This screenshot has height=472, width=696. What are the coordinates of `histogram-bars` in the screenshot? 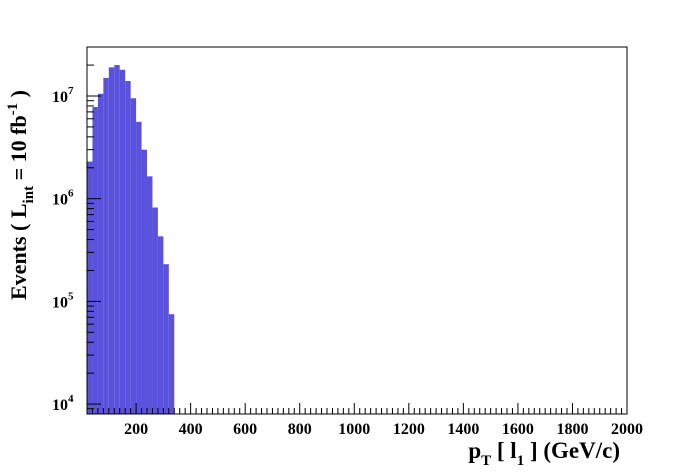 It's located at (131, 240).